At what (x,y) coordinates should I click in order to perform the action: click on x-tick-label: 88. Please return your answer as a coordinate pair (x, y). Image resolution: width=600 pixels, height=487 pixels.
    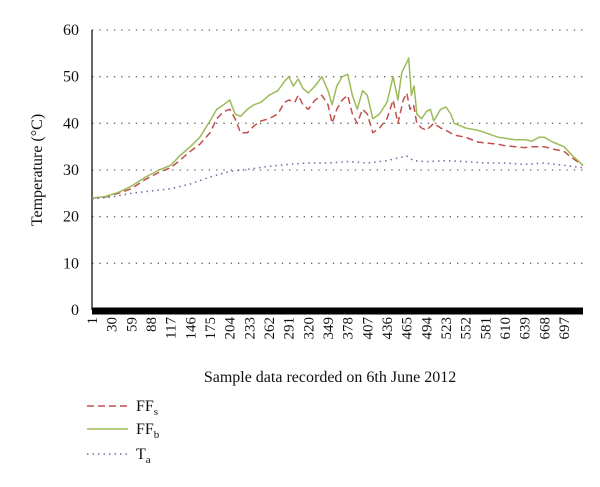
    Looking at the image, I should click on (152, 324).